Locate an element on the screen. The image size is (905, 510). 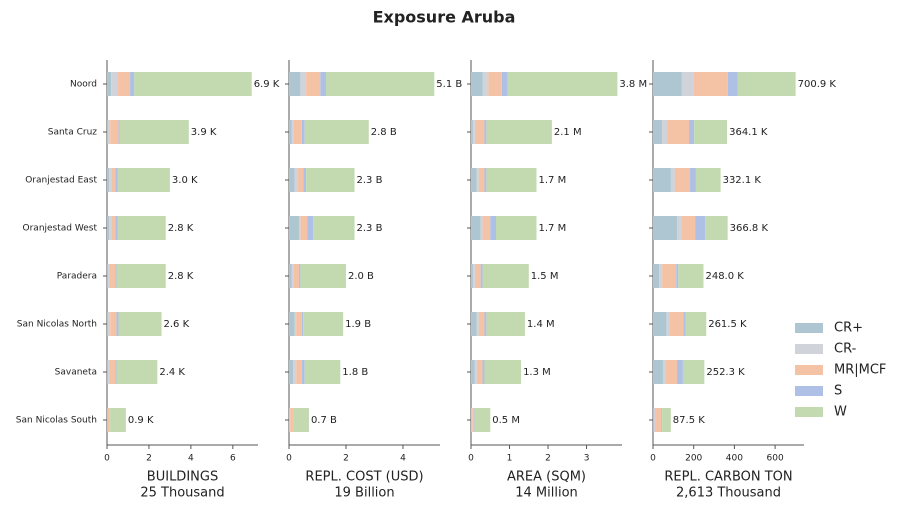
value-label: 2.8 B is located at coordinates (384, 132).